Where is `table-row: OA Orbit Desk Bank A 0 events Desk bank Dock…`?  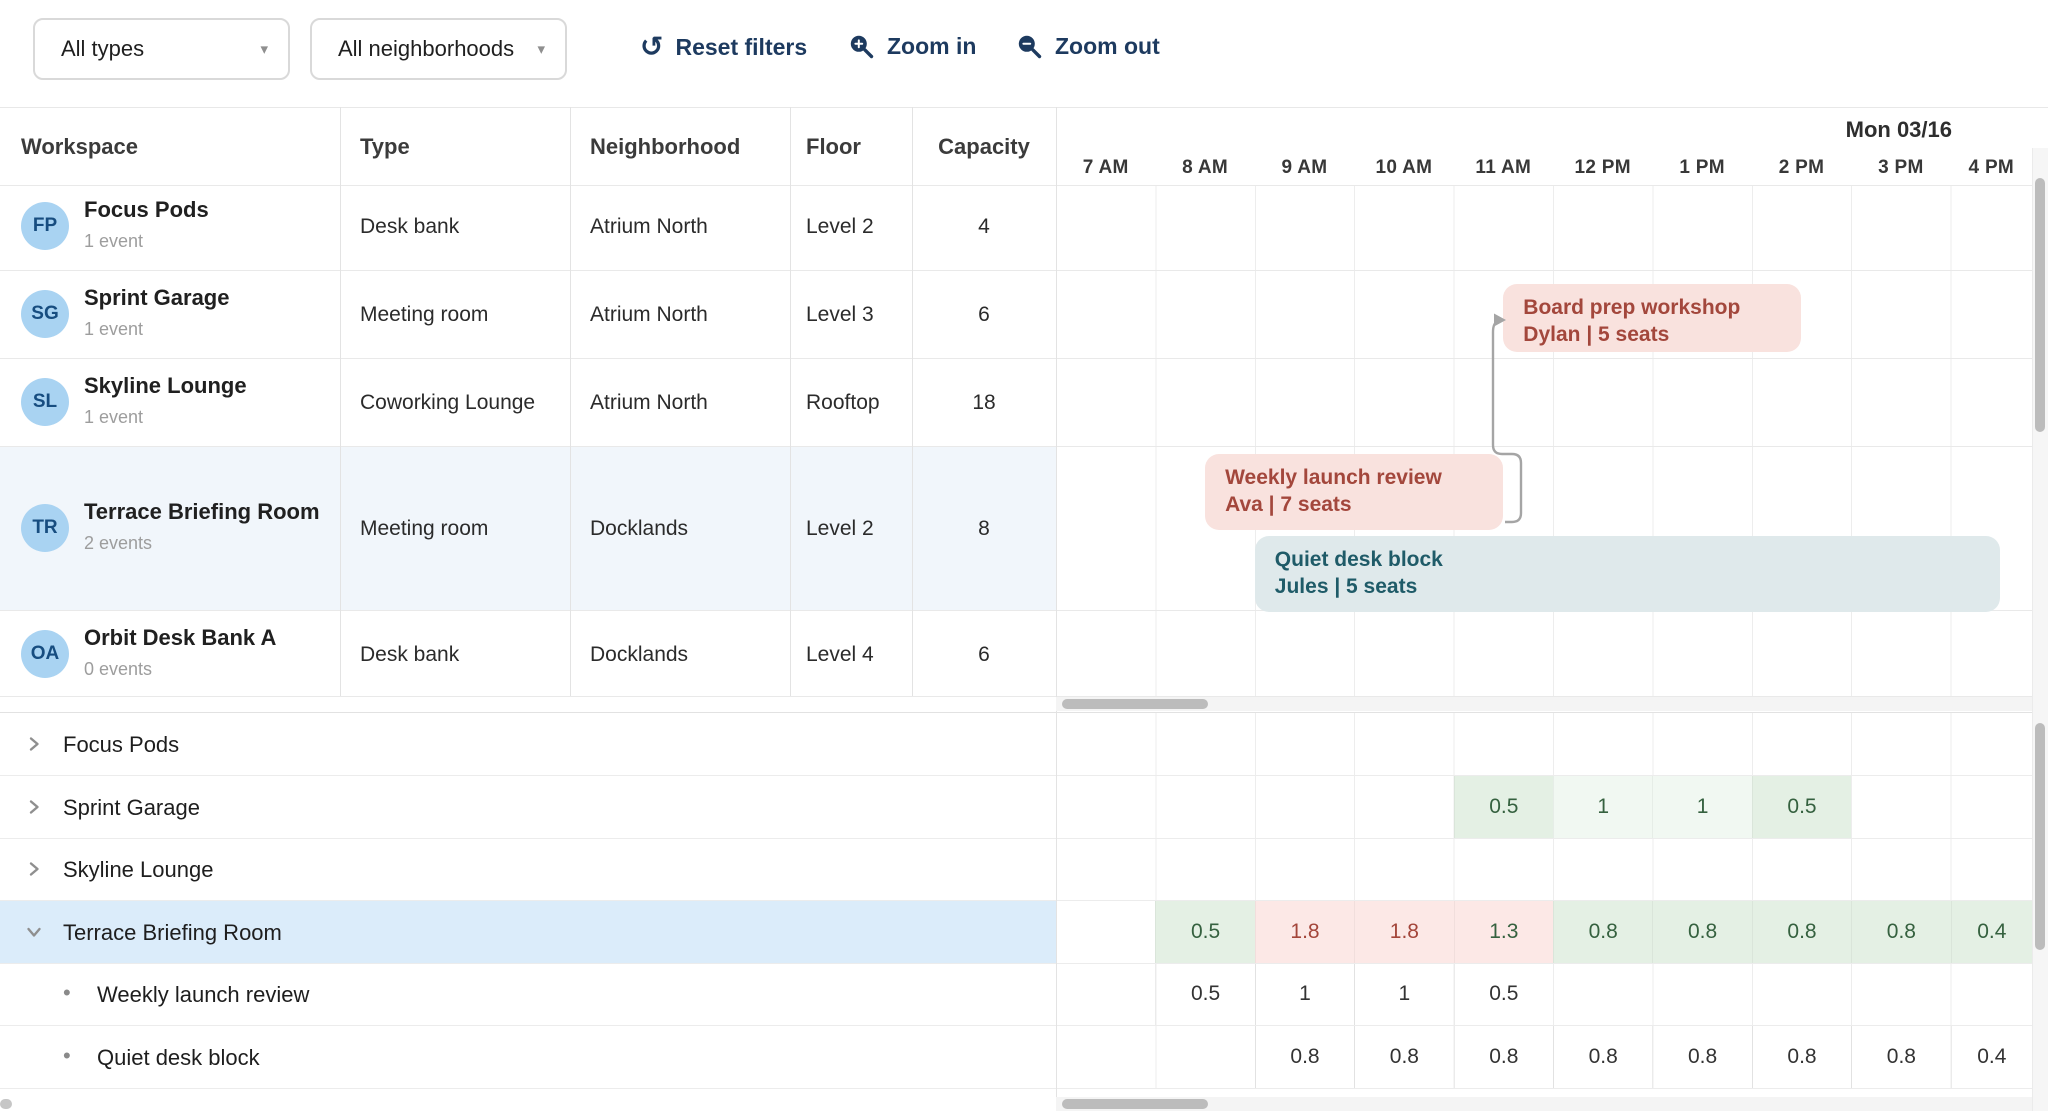
table-row: OA Orbit Desk Bank A 0 events Desk bank Dock… is located at coordinates (528, 654).